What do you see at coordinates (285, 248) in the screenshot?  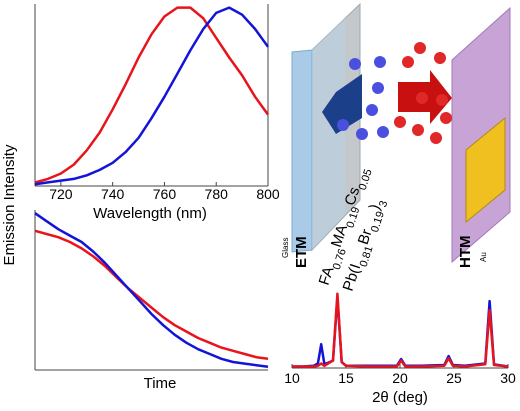 I see `glass-label: Glass` at bounding box center [285, 248].